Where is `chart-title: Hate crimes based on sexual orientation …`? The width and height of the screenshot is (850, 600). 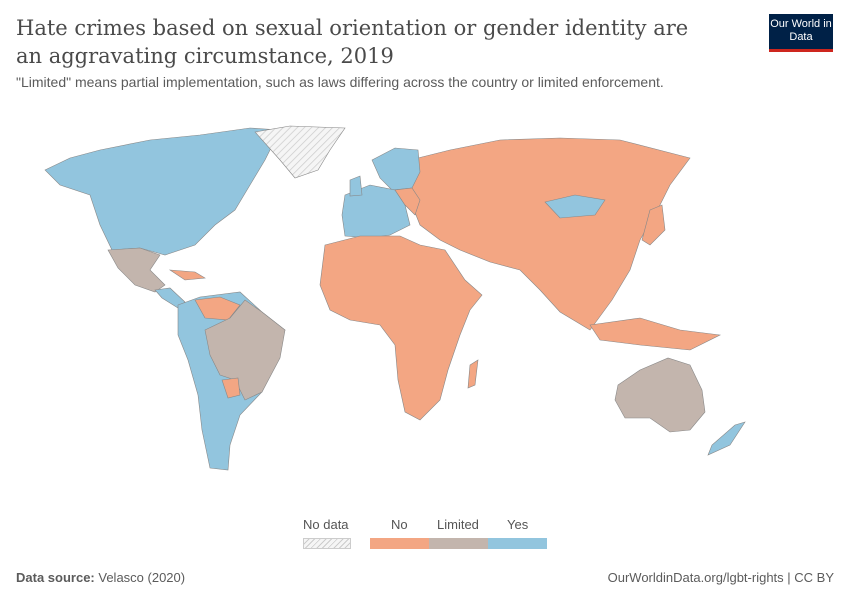
chart-title: Hate crimes based on sexual orientation … is located at coordinates (352, 42).